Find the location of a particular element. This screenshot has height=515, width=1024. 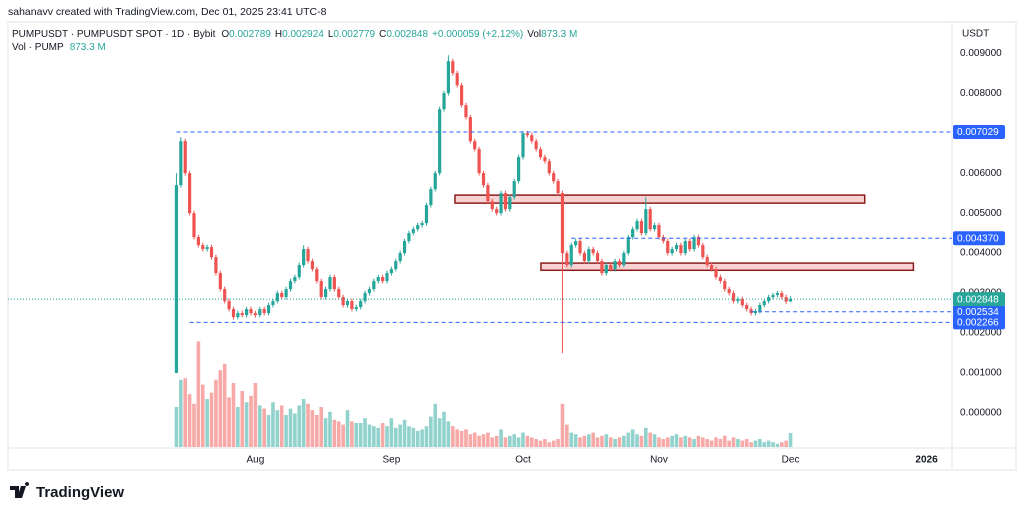

ohlc-key: C is located at coordinates (382, 34).